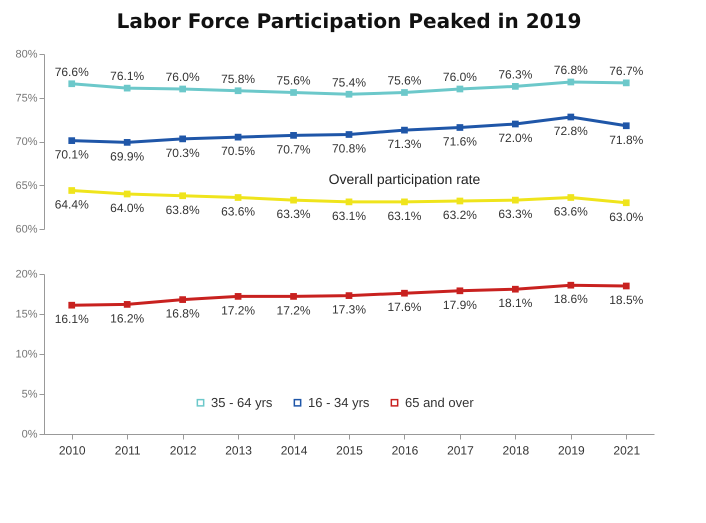 The width and height of the screenshot is (706, 523). Describe the element at coordinates (127, 208) in the screenshot. I see `data-label: 64.0%` at that location.